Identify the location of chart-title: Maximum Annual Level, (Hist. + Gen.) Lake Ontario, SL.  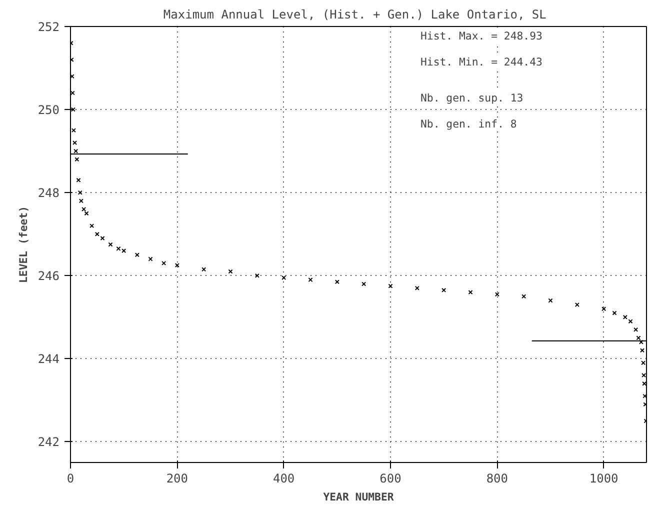
(354, 15).